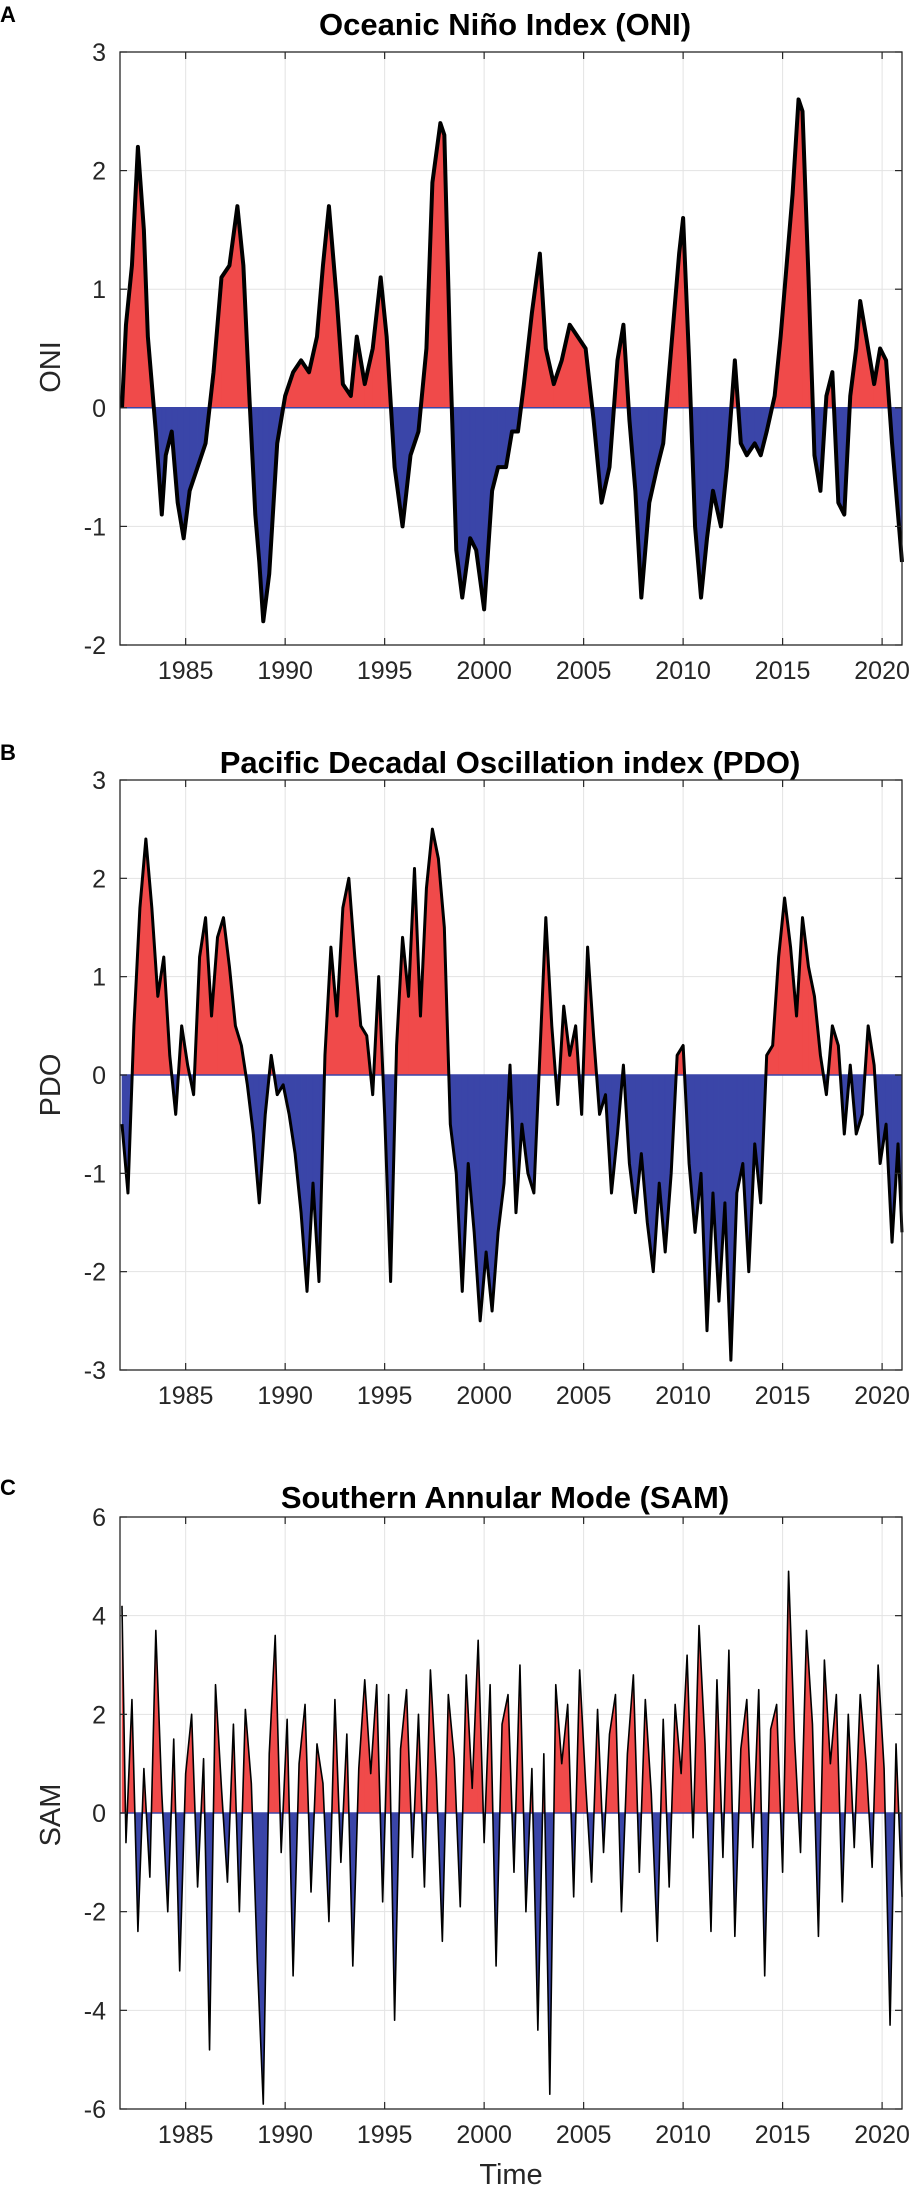 This screenshot has width=921, height=2200. What do you see at coordinates (51, 1085) in the screenshot?
I see `y-axis-label: PDO` at bounding box center [51, 1085].